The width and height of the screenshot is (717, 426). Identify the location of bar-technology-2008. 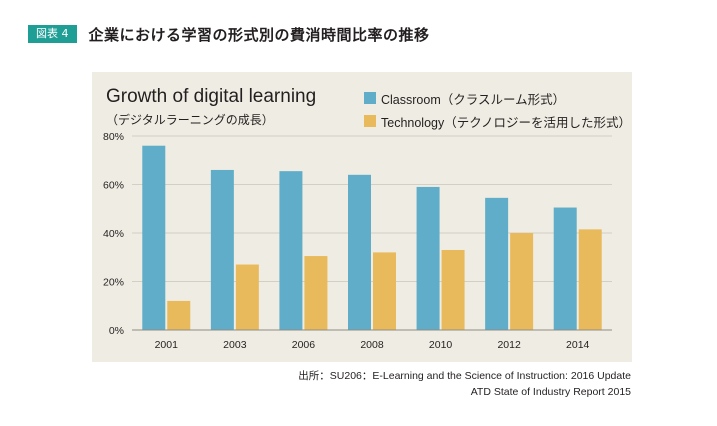
(384, 291).